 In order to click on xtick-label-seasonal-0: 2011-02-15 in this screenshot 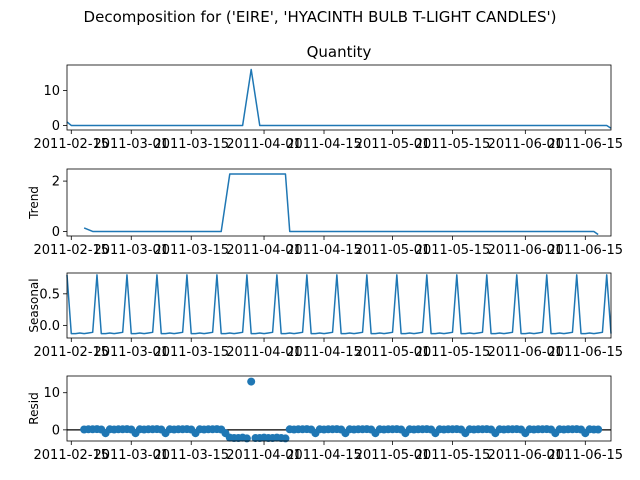, I will do `click(72, 352)`.